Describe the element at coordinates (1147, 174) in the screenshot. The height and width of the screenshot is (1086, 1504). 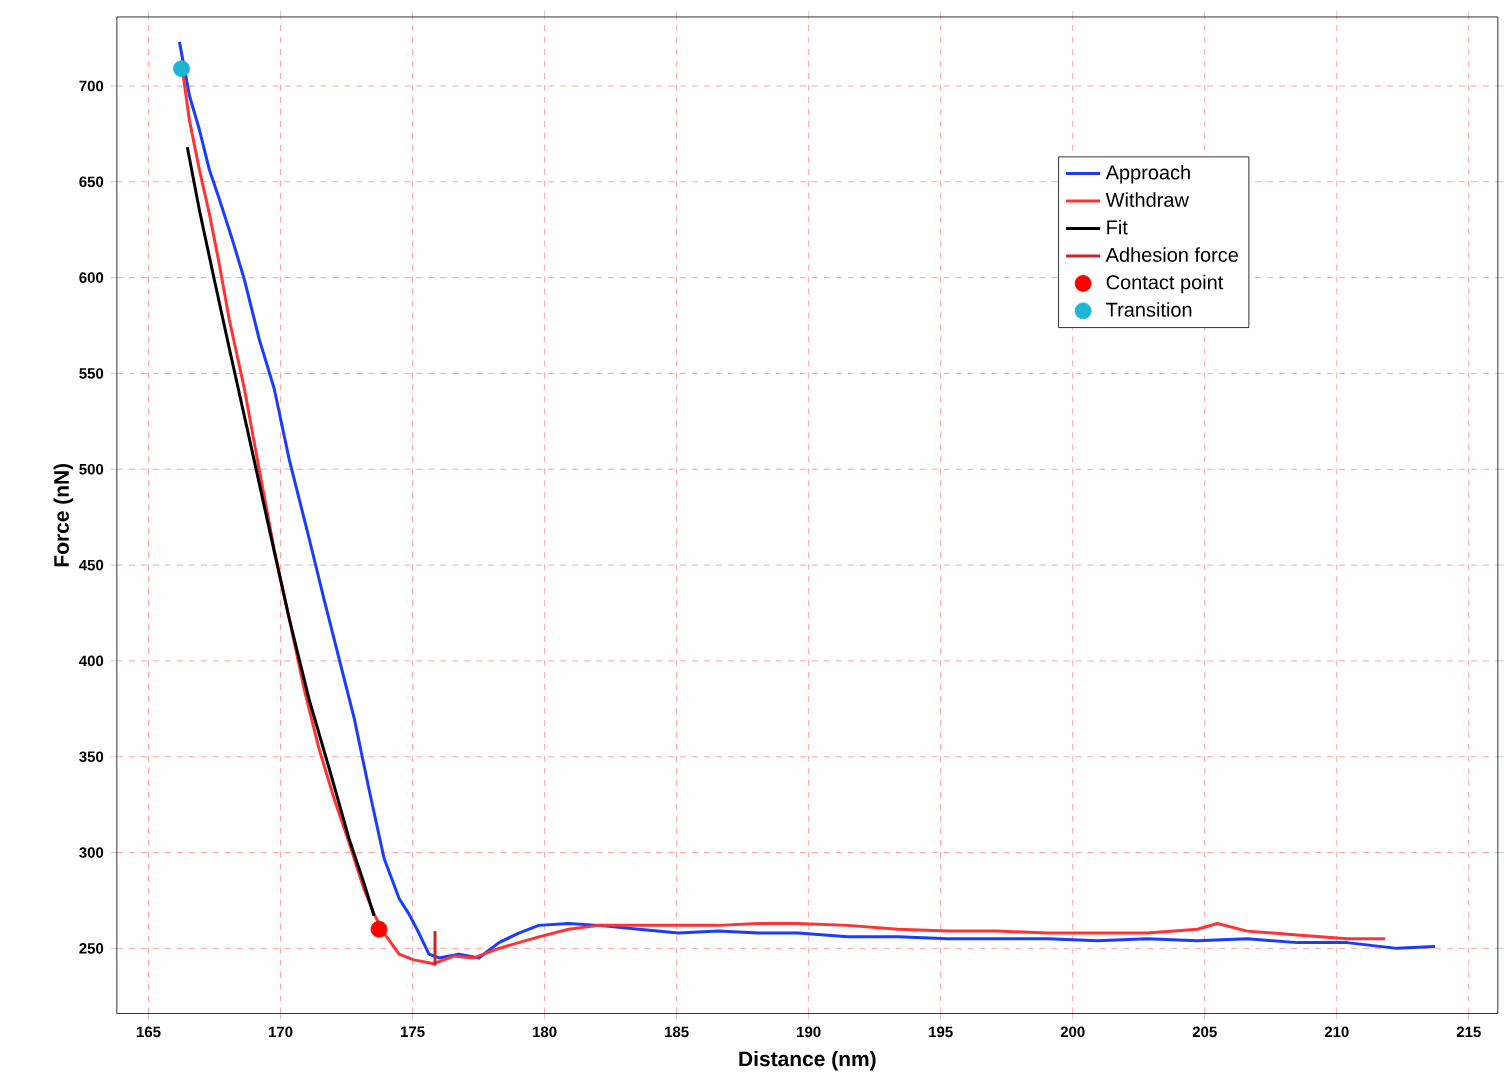
I see `legend-label: Approach` at that location.